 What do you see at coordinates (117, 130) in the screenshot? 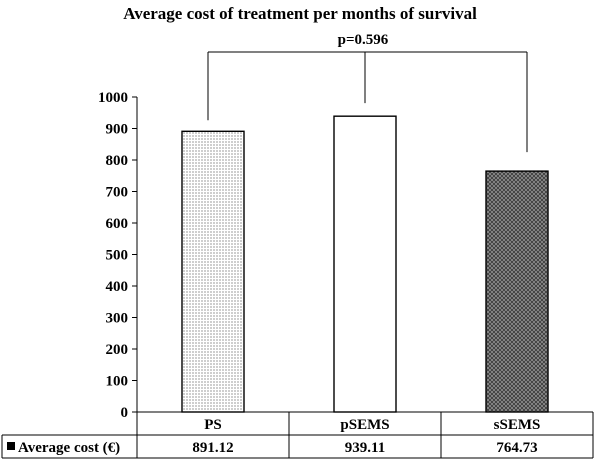
I see `y-tick-label: 900` at bounding box center [117, 130].